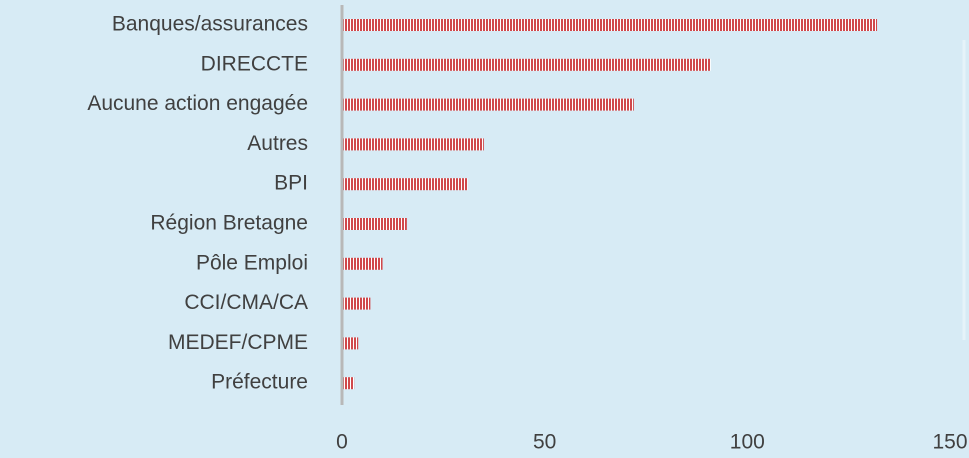  I want to click on x-tick-label: 100, so click(747, 442).